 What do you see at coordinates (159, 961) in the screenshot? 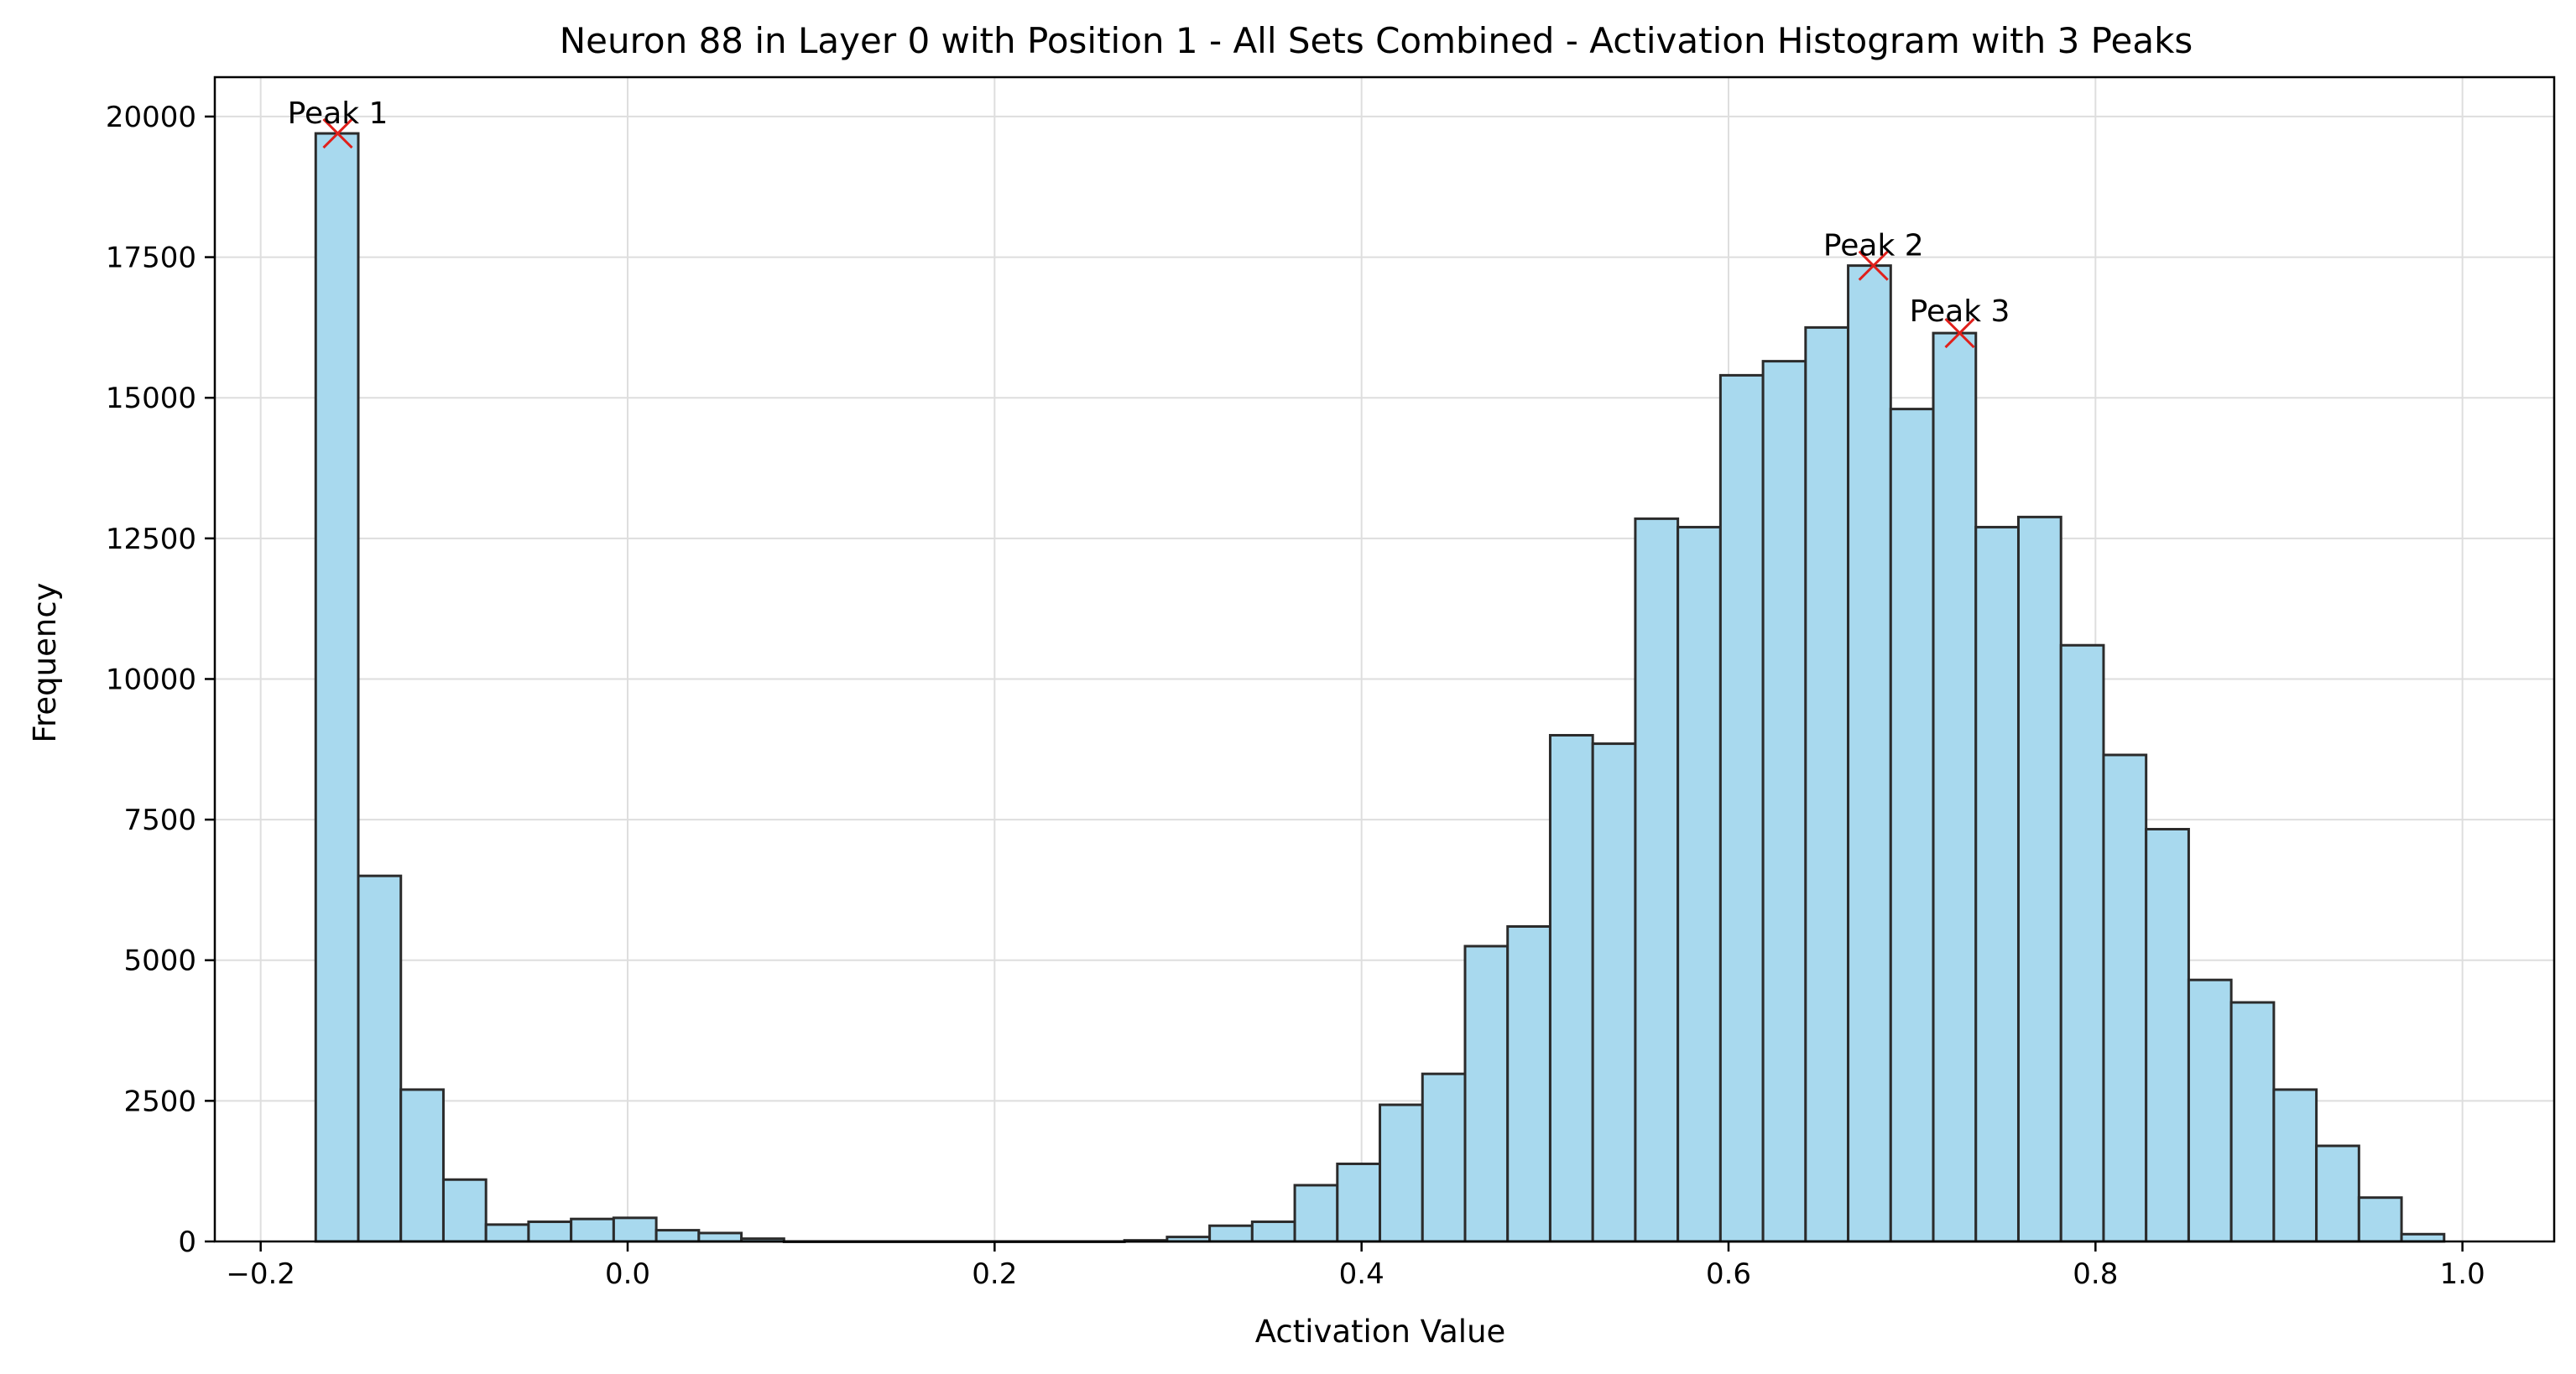
I see `y-tick-label: 5000` at bounding box center [159, 961].